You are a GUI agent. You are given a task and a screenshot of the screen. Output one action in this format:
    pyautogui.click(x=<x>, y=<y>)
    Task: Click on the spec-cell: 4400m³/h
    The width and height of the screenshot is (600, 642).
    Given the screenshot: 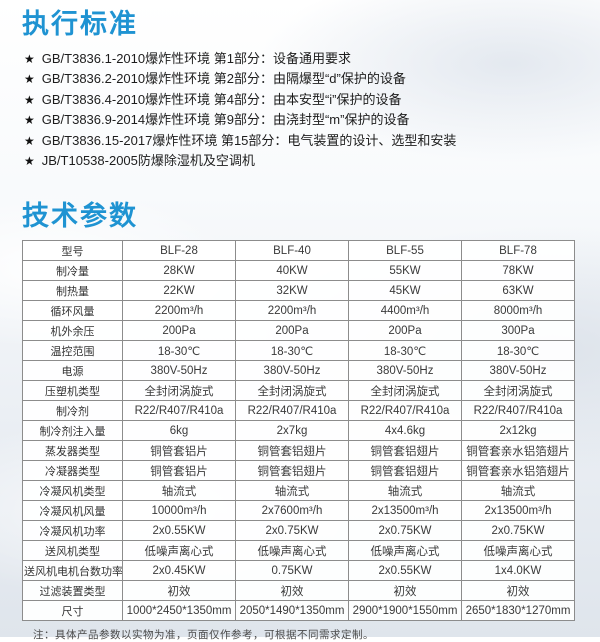 What is the action you would take?
    pyautogui.click(x=405, y=311)
    